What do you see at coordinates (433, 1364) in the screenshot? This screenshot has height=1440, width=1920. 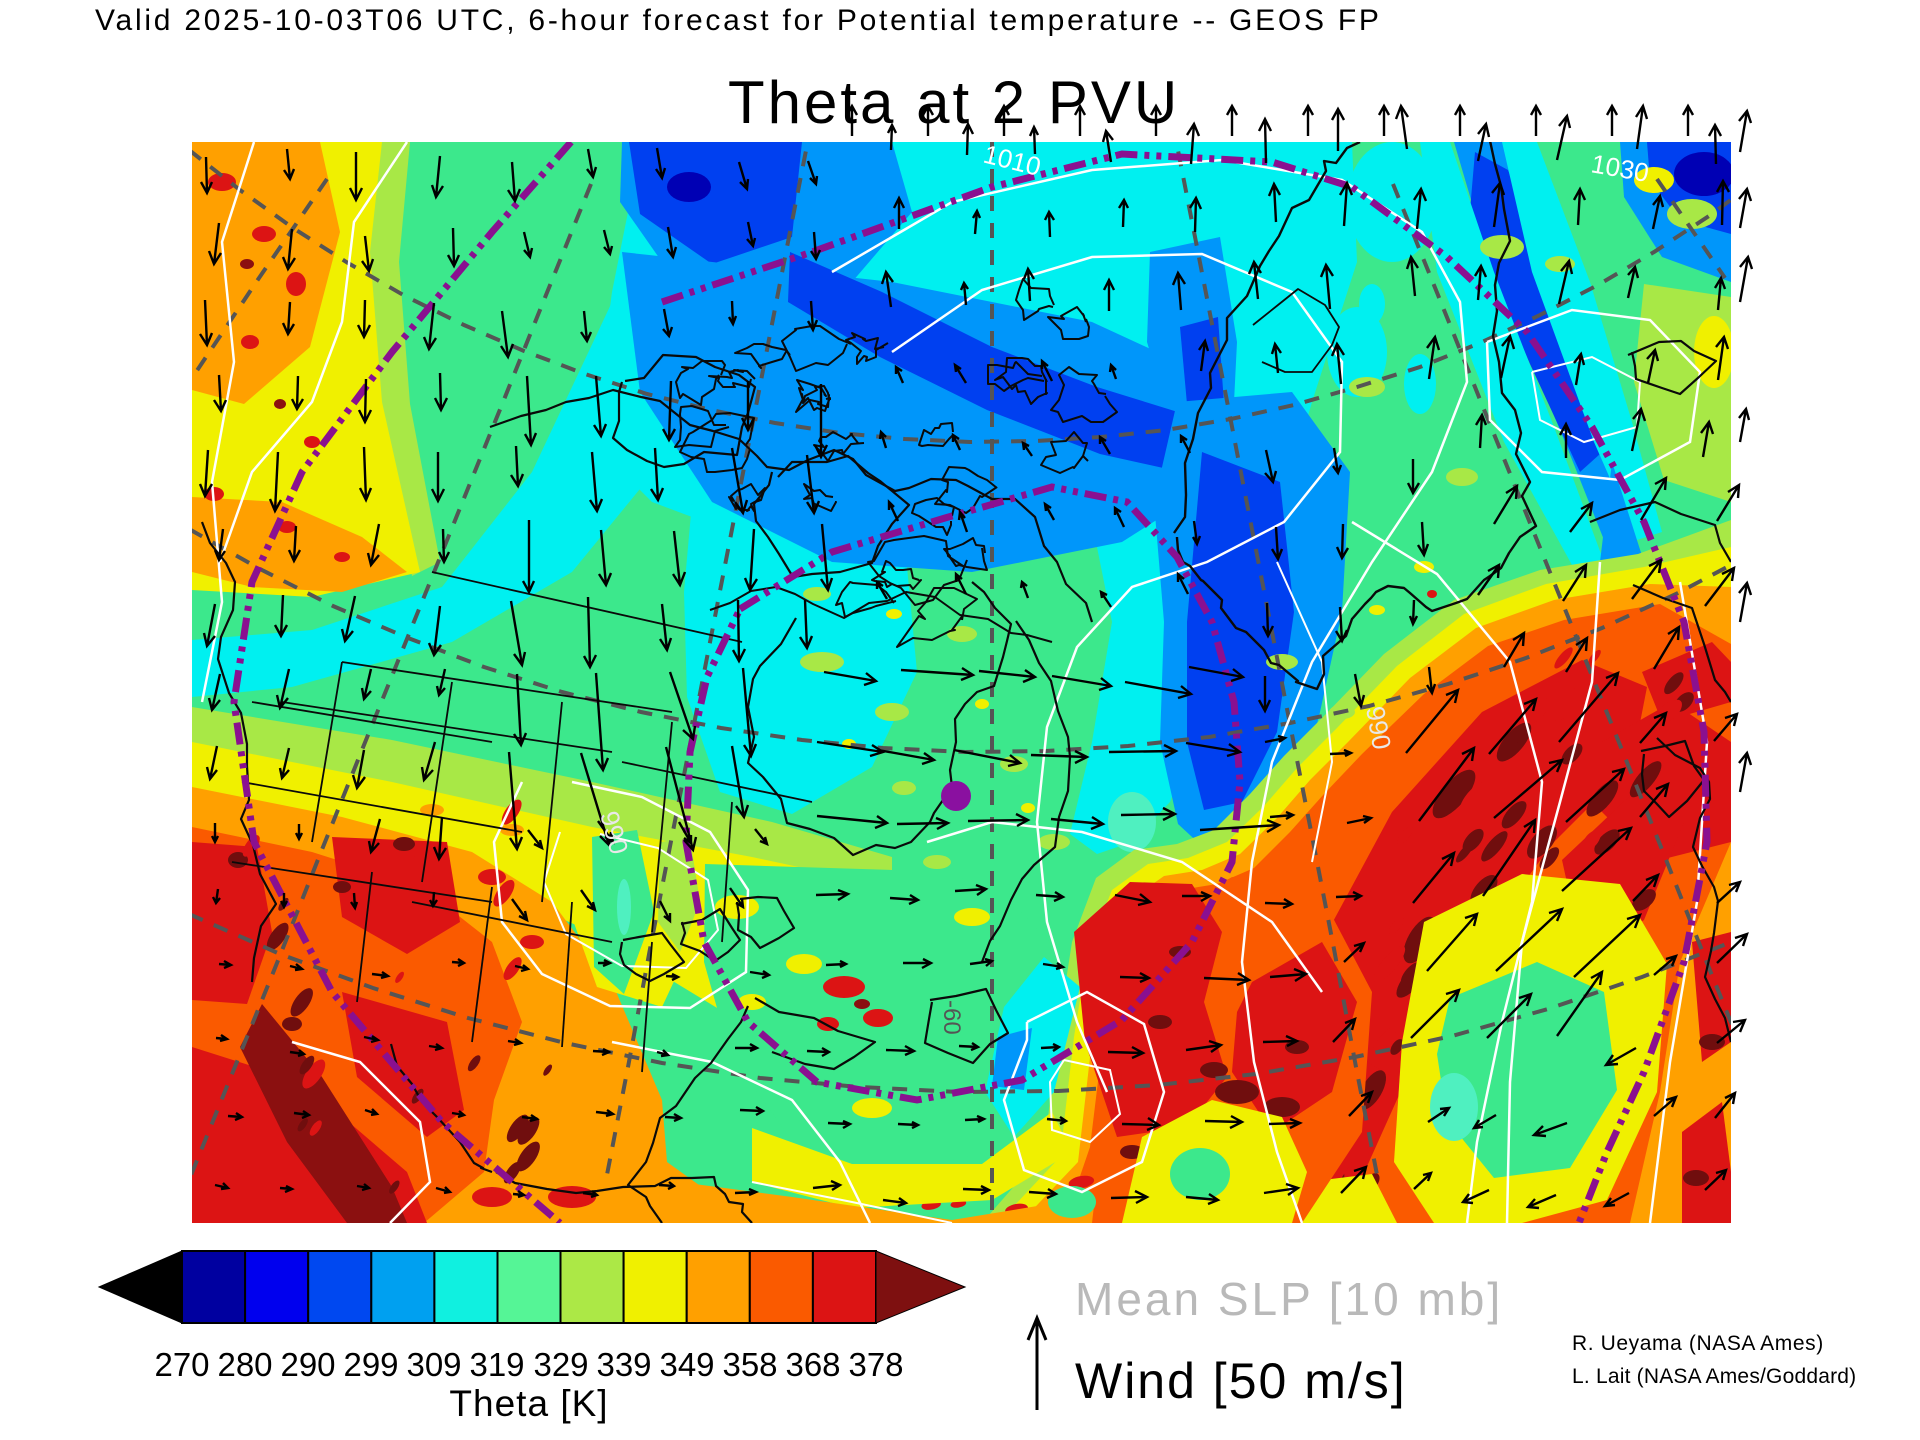 I see `svg-text: 309` at bounding box center [433, 1364].